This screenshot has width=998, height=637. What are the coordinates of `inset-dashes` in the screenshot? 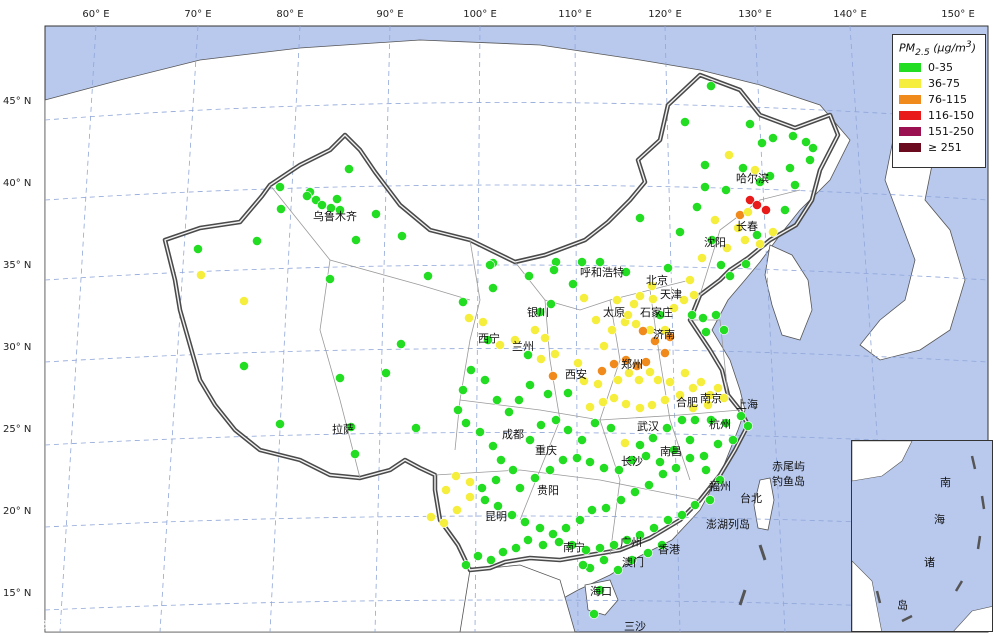 It's located at (930, 539).